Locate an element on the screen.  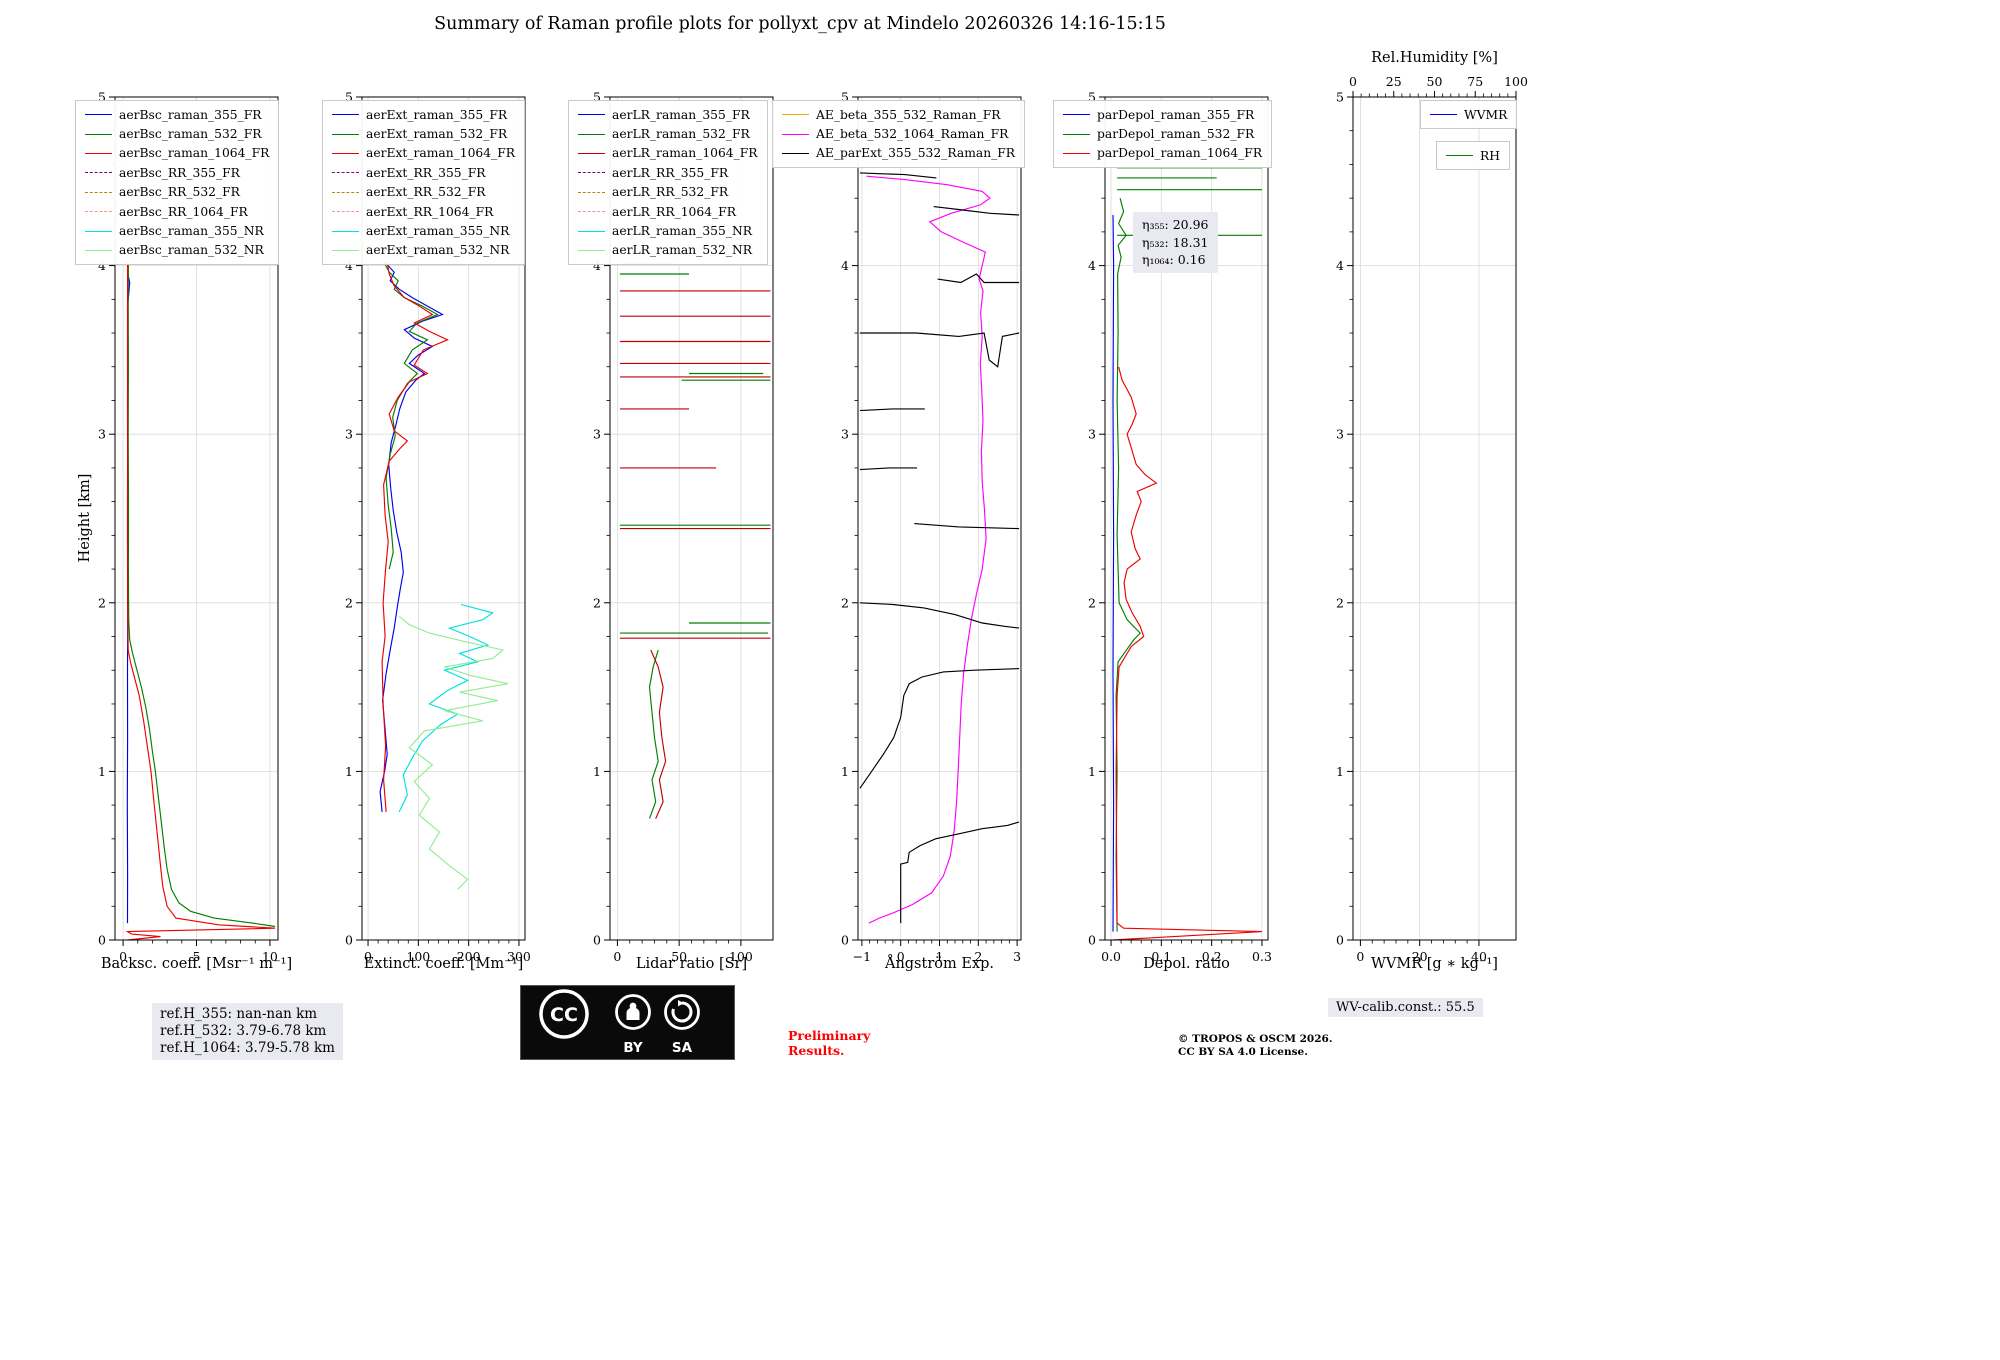
legend-label: aerBsc_raman_355_FR is located at coordinates (190, 114).